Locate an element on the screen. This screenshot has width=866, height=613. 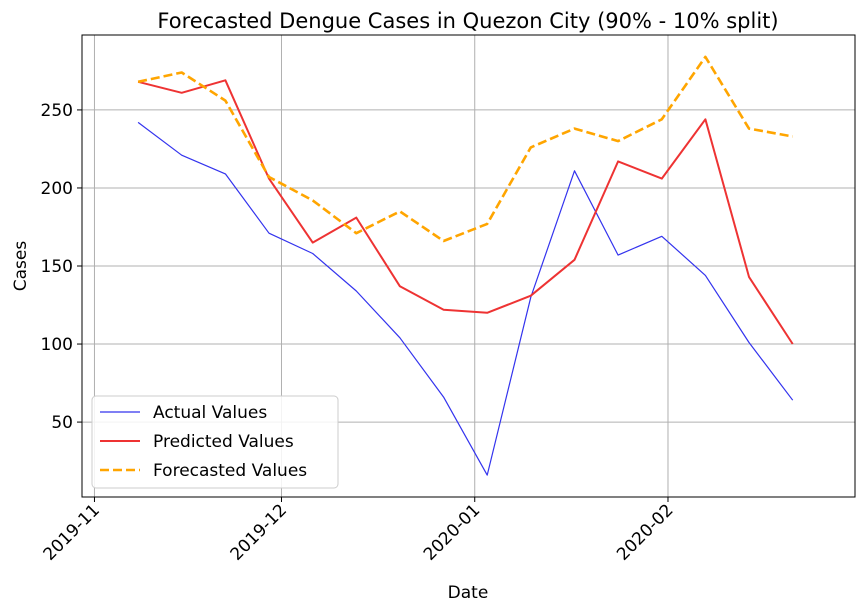
y-tick-label: 150 is located at coordinates (57, 267).